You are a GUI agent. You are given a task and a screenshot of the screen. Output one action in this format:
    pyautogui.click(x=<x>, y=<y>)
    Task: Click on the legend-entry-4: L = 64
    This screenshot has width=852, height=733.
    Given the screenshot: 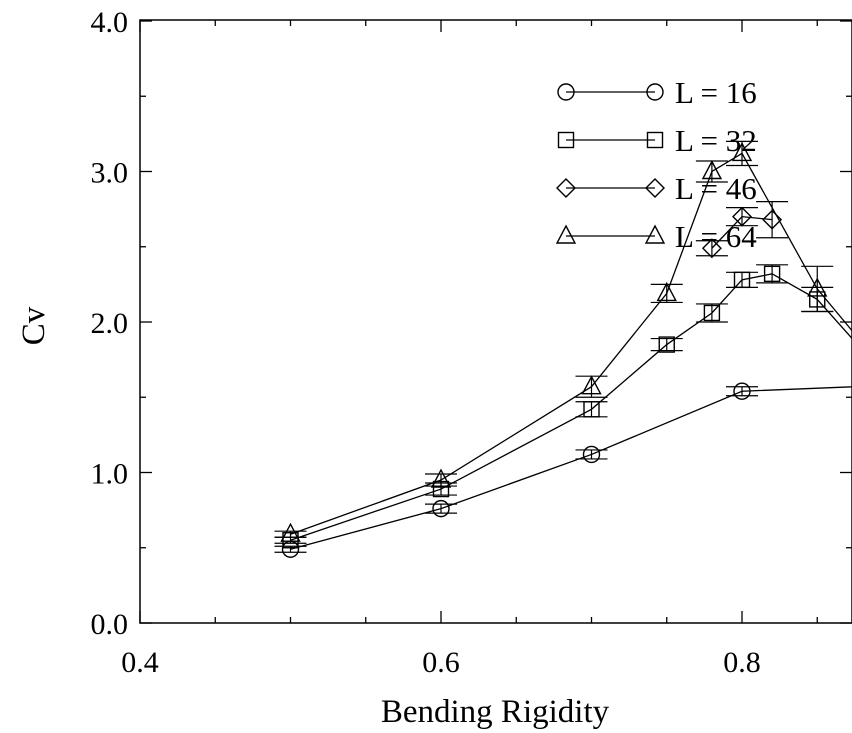 What is the action you would take?
    pyautogui.click(x=656, y=236)
    